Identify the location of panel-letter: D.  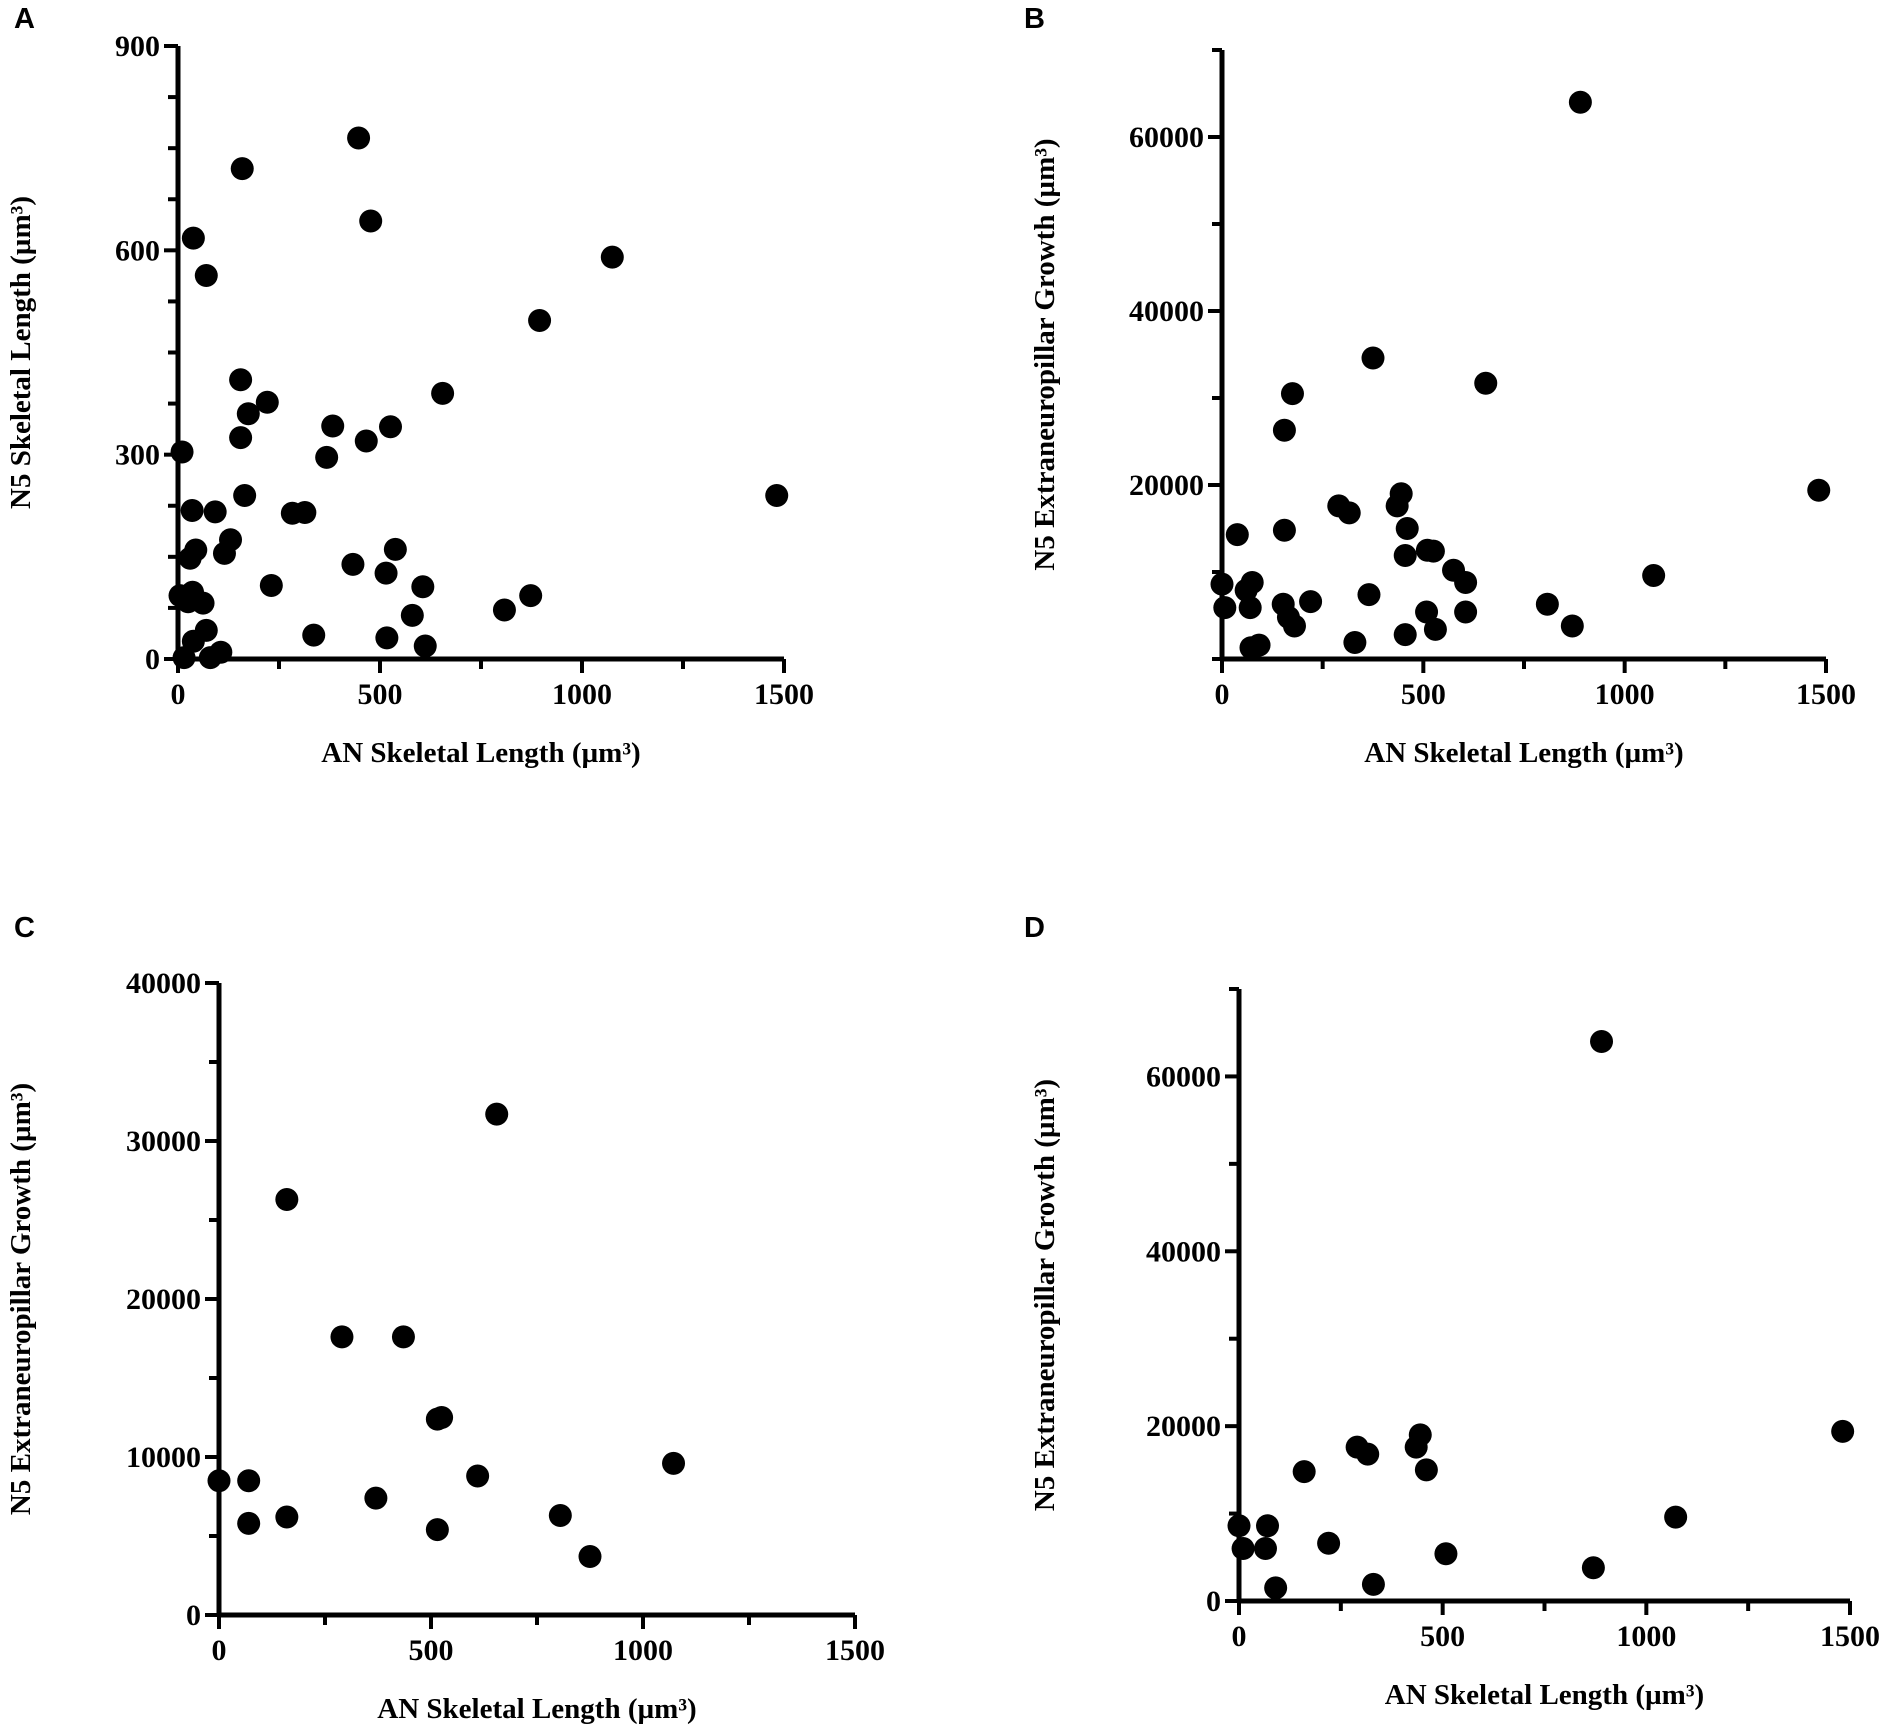
(1034, 928).